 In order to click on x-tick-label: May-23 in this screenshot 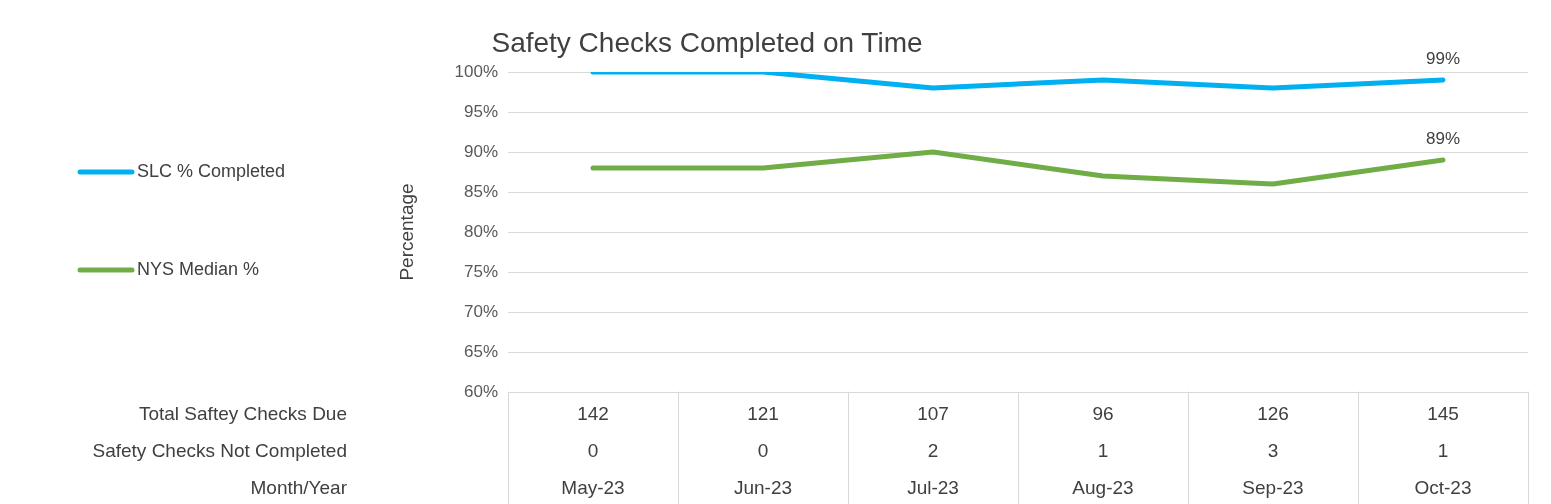, I will do `click(593, 488)`.